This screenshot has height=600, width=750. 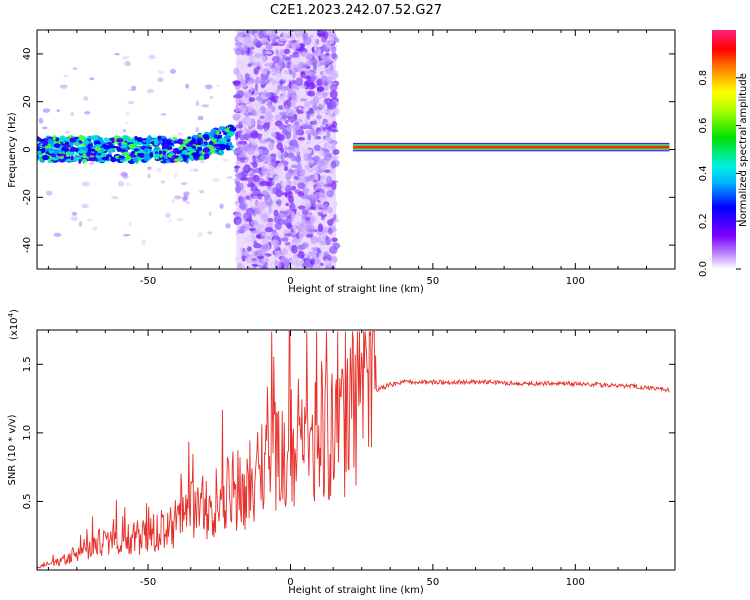 What do you see at coordinates (743, 150) in the screenshot?
I see `colorbar-label: Normalized spectral amplitude` at bounding box center [743, 150].